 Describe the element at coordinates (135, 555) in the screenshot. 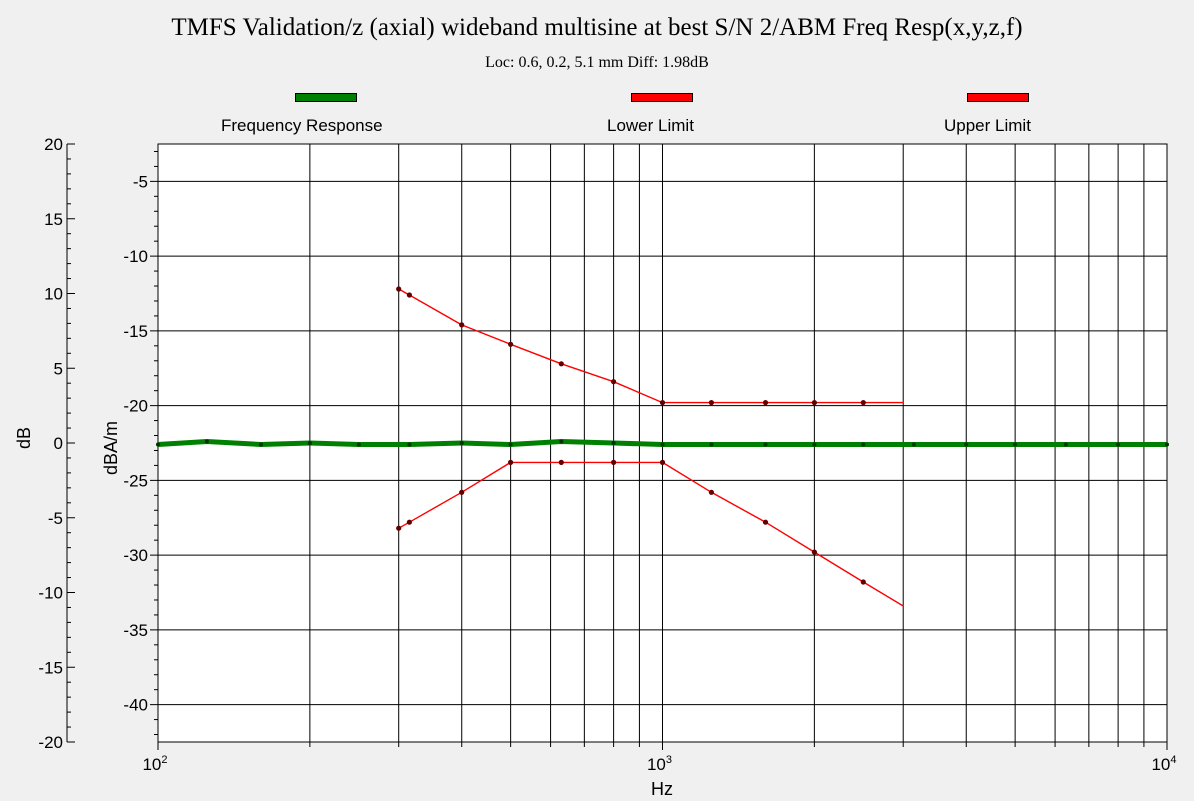

I see `second-axis-tick-label: -30` at that location.